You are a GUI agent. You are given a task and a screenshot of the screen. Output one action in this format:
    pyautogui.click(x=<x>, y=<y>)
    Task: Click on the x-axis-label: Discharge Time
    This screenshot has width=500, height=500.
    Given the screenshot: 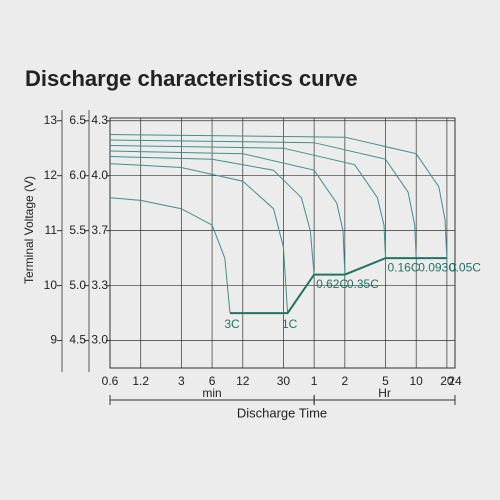 What is the action you would take?
    pyautogui.click(x=282, y=412)
    